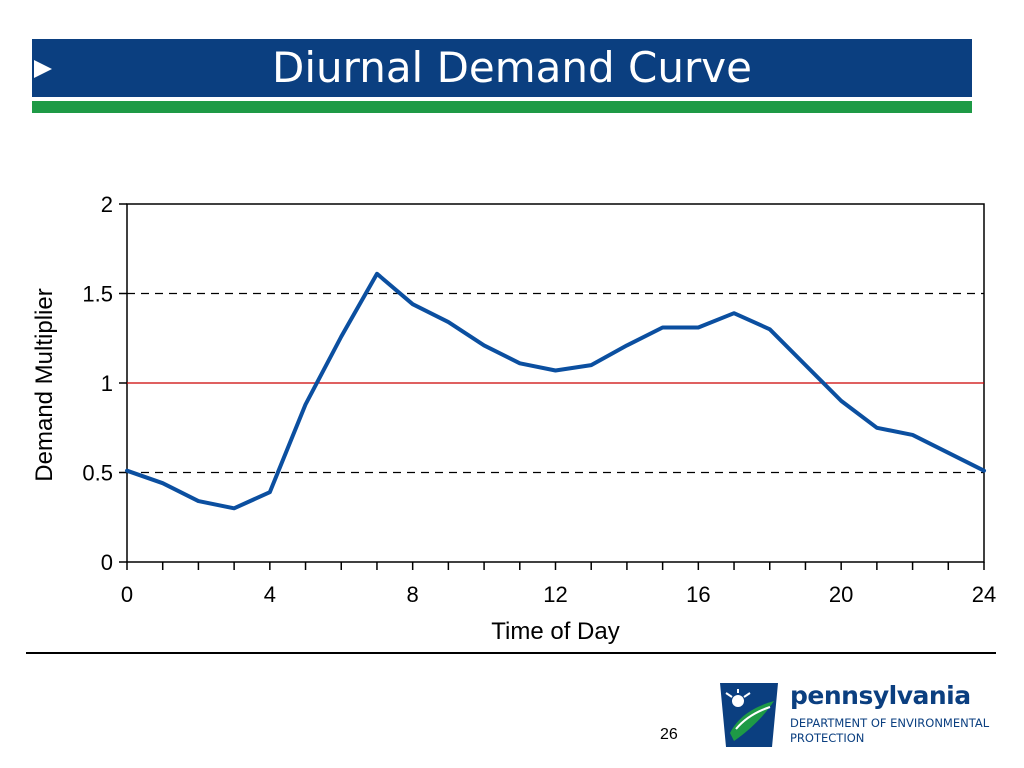 This screenshot has width=1024, height=768. What do you see at coordinates (270, 594) in the screenshot?
I see `x-tick-label: 4` at bounding box center [270, 594].